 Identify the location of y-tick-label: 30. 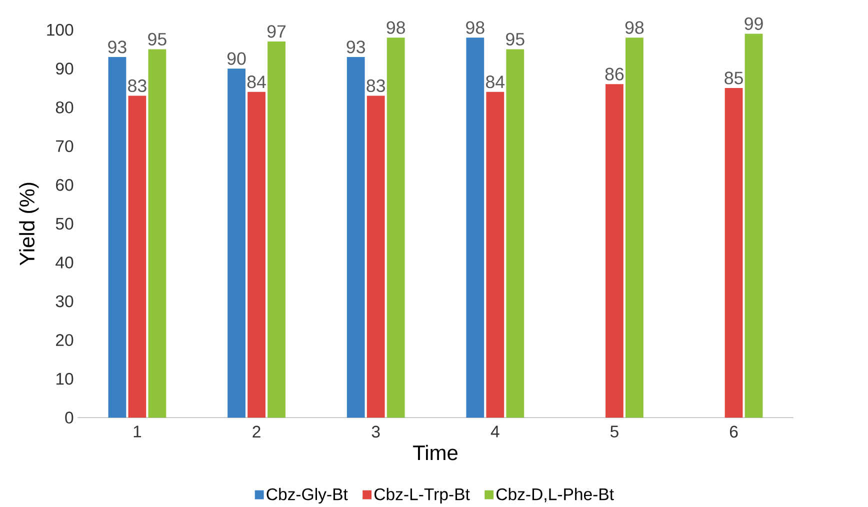
(65, 301).